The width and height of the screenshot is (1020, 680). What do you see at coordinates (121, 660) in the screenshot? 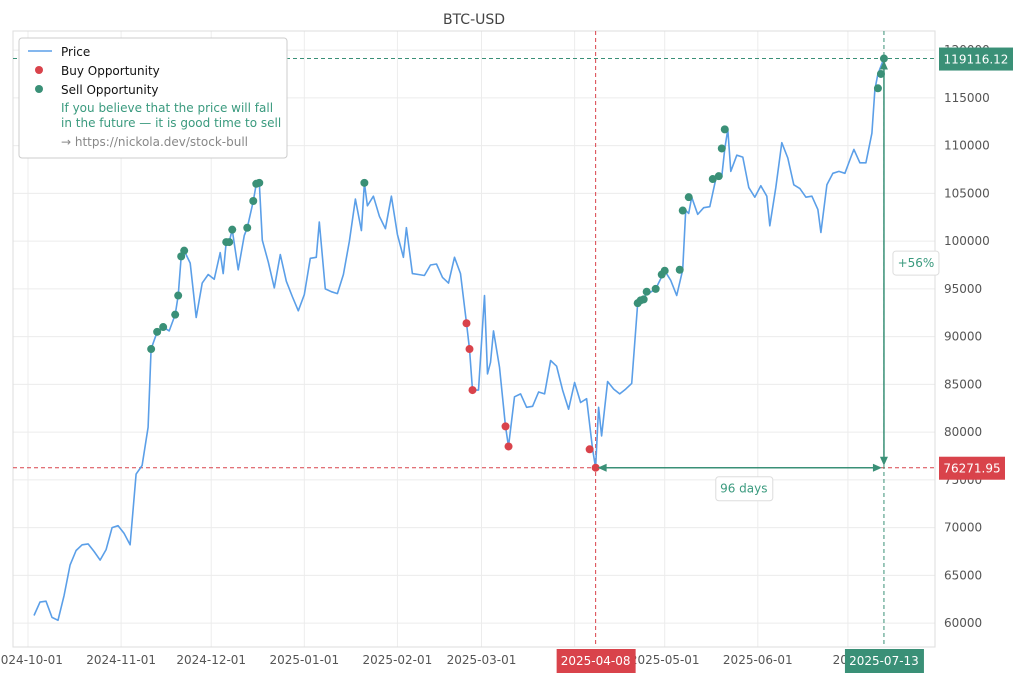
I see `x-tick-label: 2024-11-01` at bounding box center [121, 660].